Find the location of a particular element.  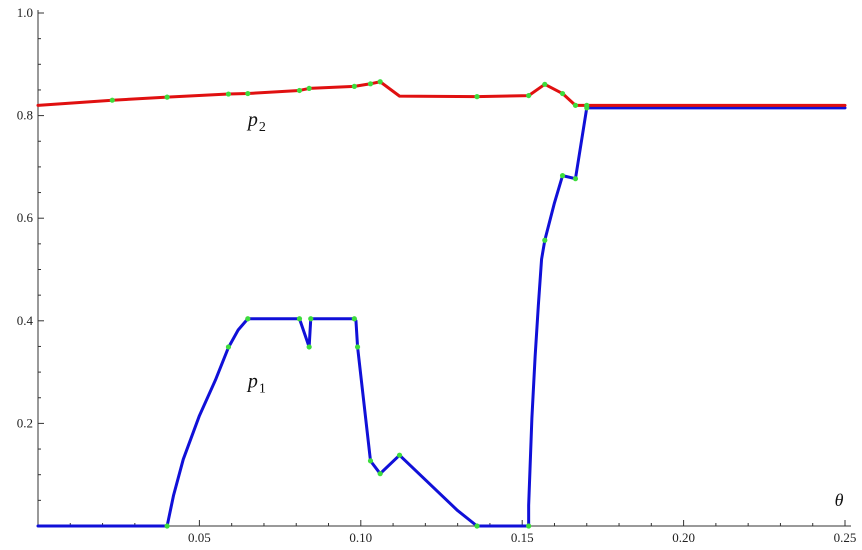

x-tick-label: 0.25 is located at coordinates (845, 537).